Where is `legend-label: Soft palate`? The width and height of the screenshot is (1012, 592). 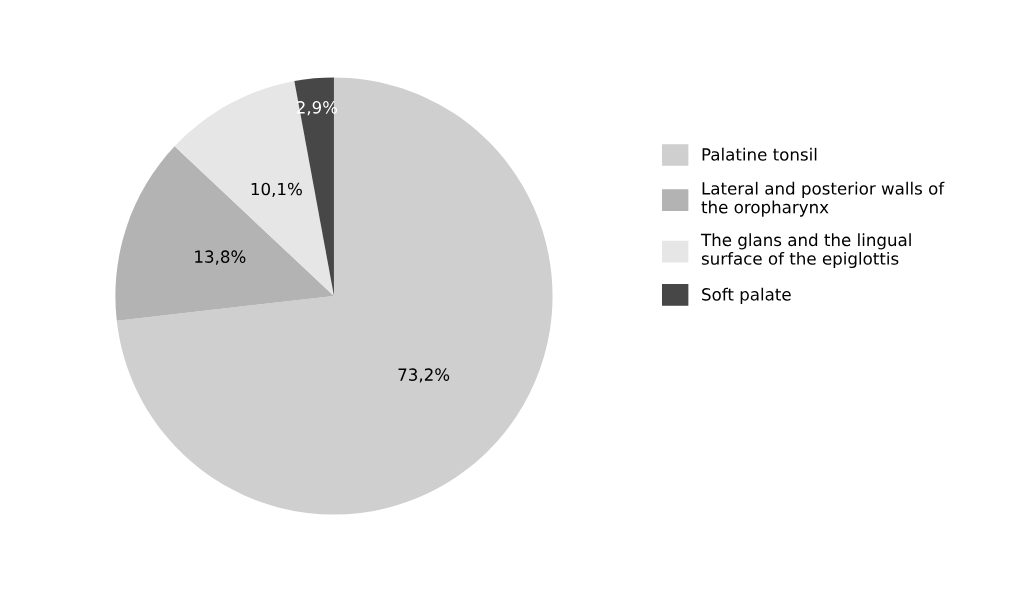 legend-label: Soft palate is located at coordinates (746, 295).